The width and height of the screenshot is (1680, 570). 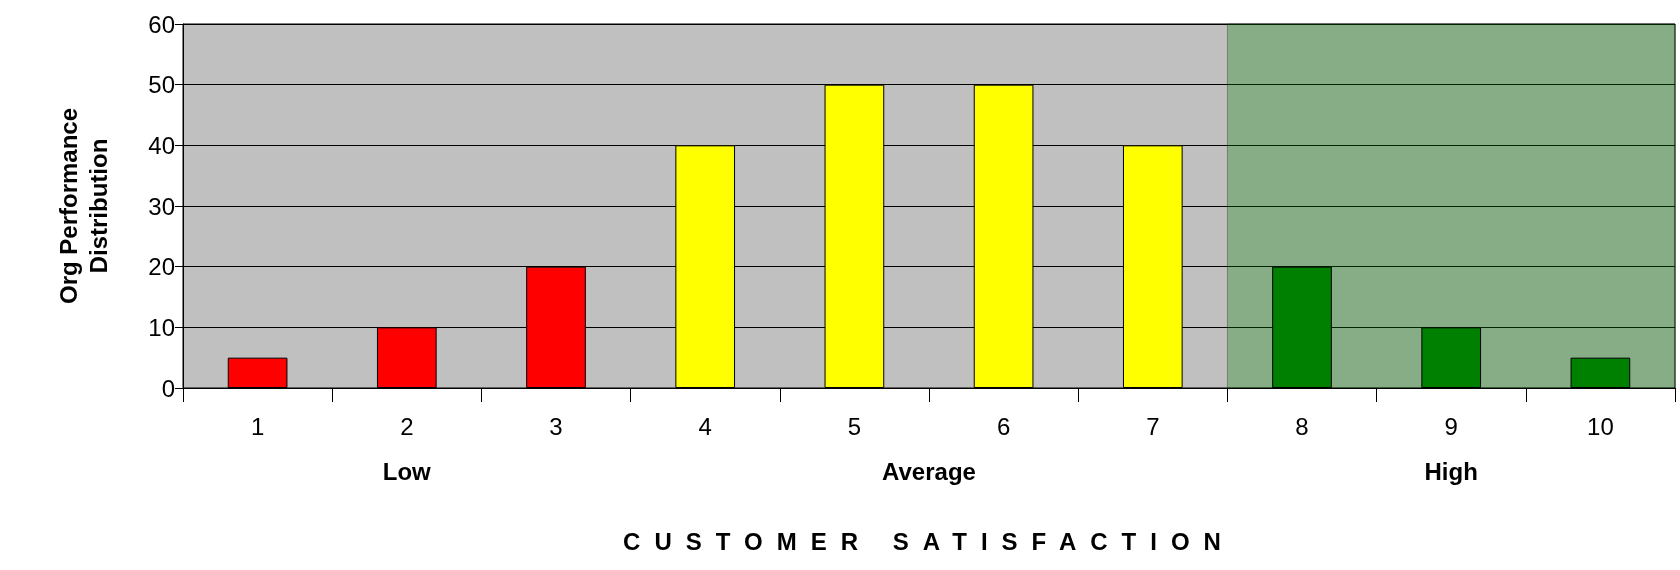 I want to click on y-tick-label: 30, so click(x=161, y=206).